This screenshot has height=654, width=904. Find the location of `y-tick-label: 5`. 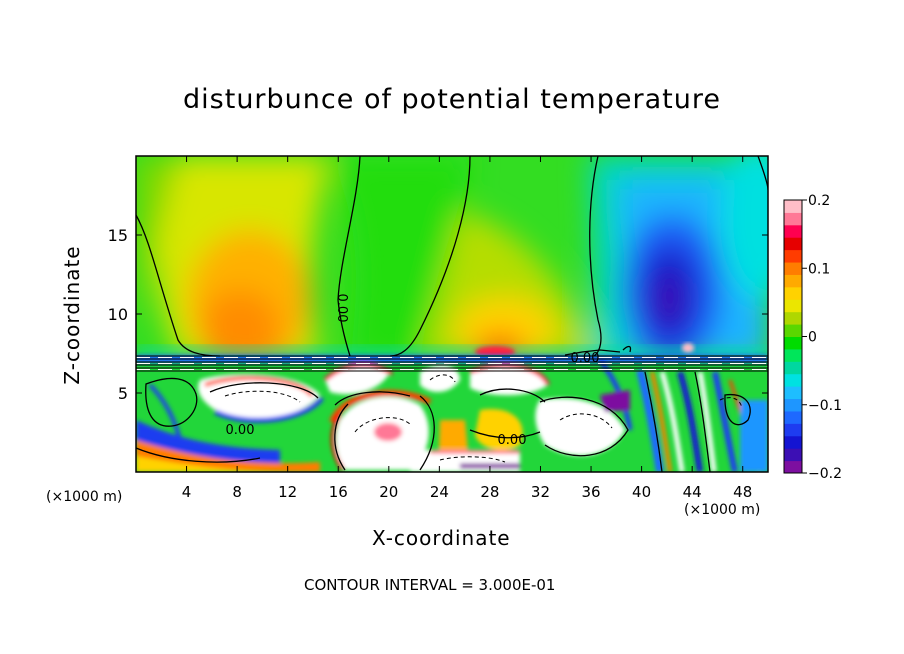

y-tick-label: 5 is located at coordinates (123, 393).